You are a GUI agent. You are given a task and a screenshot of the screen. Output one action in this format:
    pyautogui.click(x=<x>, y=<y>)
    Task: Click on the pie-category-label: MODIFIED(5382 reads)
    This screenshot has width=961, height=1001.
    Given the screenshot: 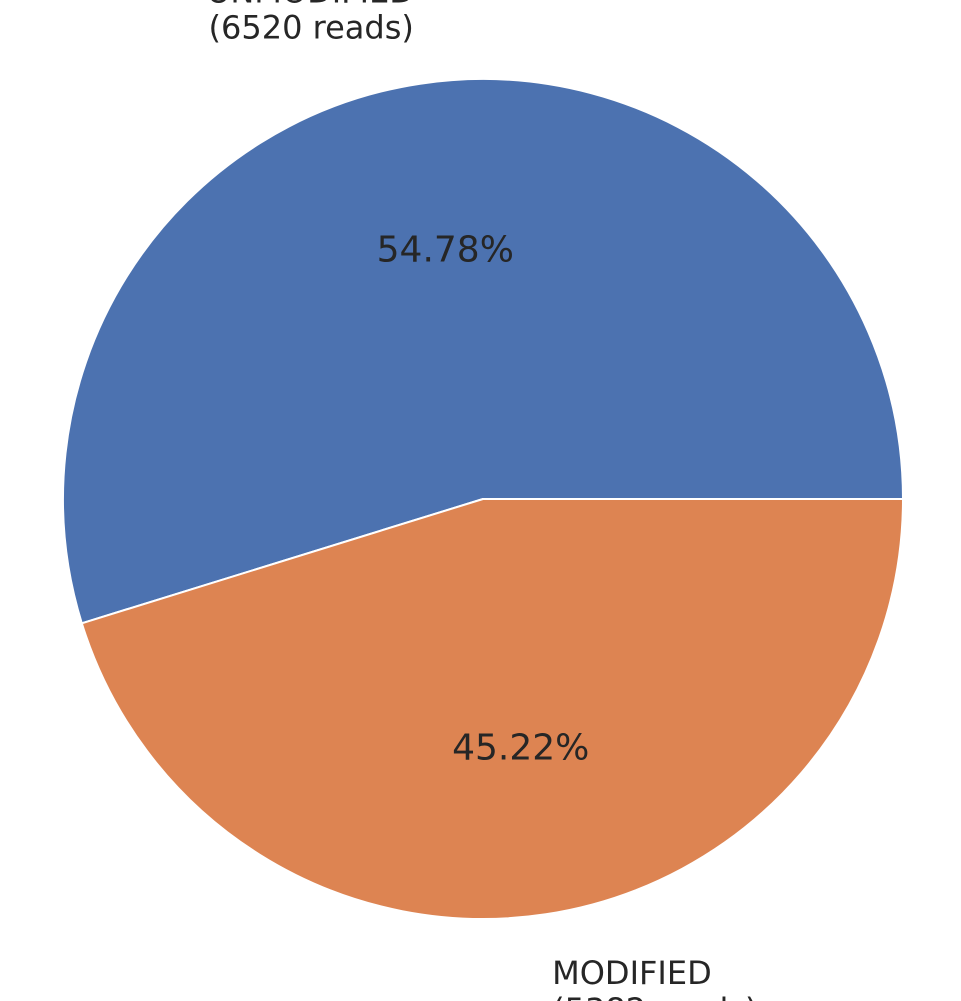 What is the action you would take?
    pyautogui.click(x=654, y=977)
    